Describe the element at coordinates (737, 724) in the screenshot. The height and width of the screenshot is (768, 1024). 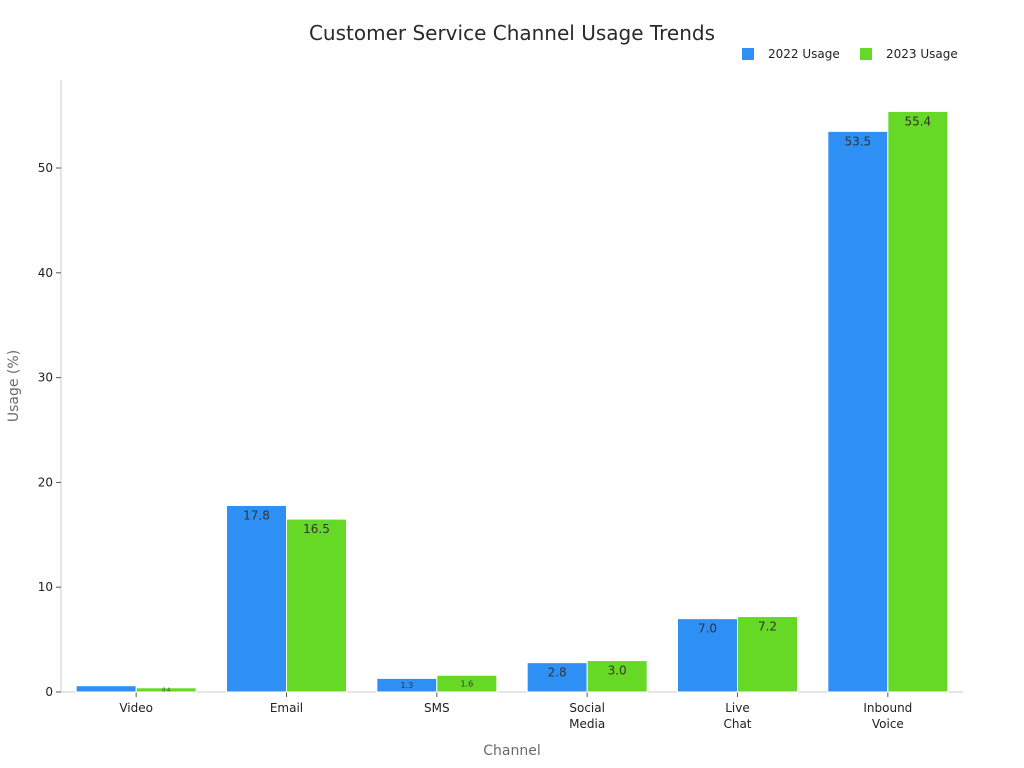
I see `x-tick-label-line: Chat` at that location.